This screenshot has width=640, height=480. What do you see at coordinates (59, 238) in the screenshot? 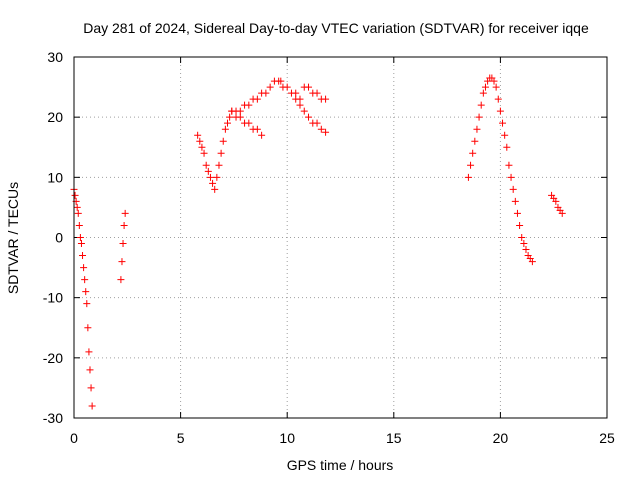
I see `y-tick-label: 0` at bounding box center [59, 238].